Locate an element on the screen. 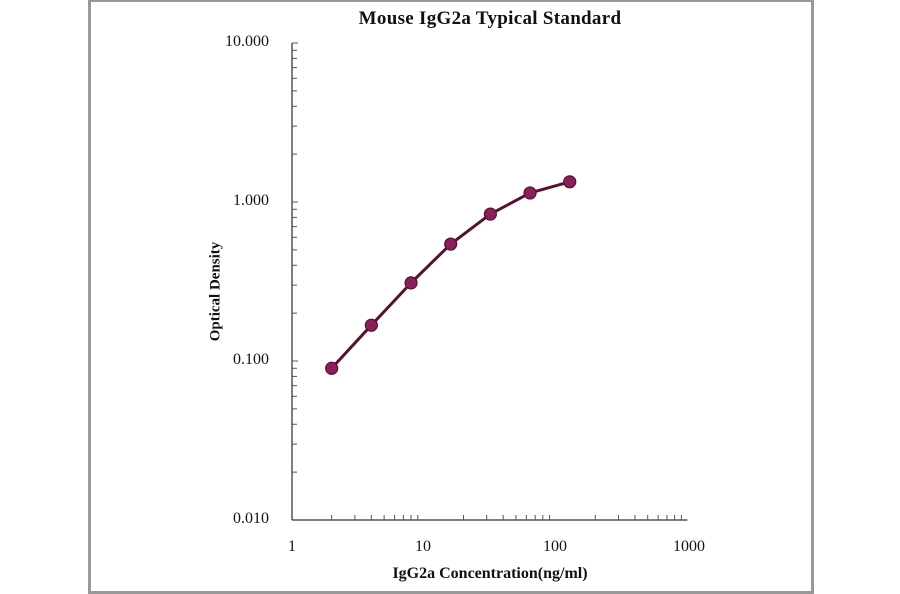 The height and width of the screenshot is (594, 900). x-tick-label: 1 is located at coordinates (292, 546).